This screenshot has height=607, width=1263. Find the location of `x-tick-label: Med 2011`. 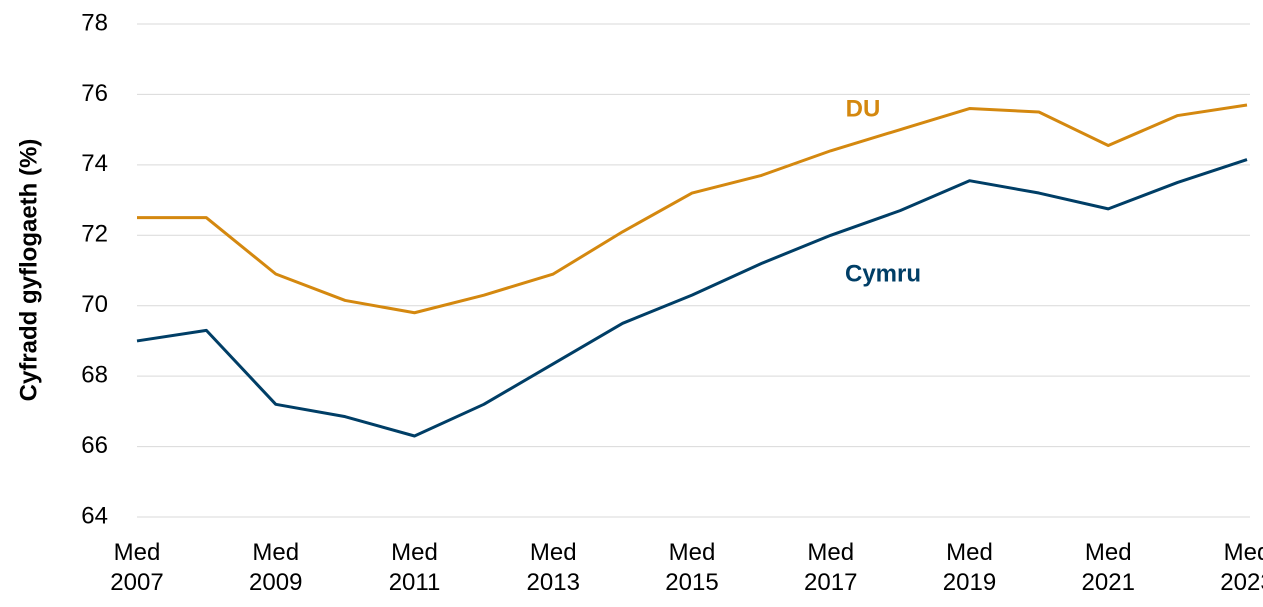

x-tick-label: Med 2011 is located at coordinates (414, 567).